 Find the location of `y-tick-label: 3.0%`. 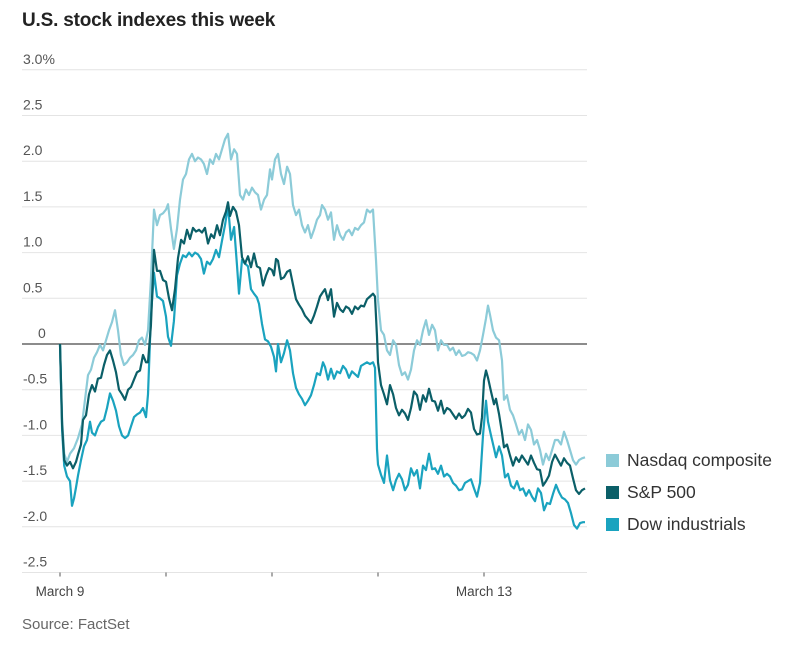

y-tick-label: 3.0% is located at coordinates (39, 59).